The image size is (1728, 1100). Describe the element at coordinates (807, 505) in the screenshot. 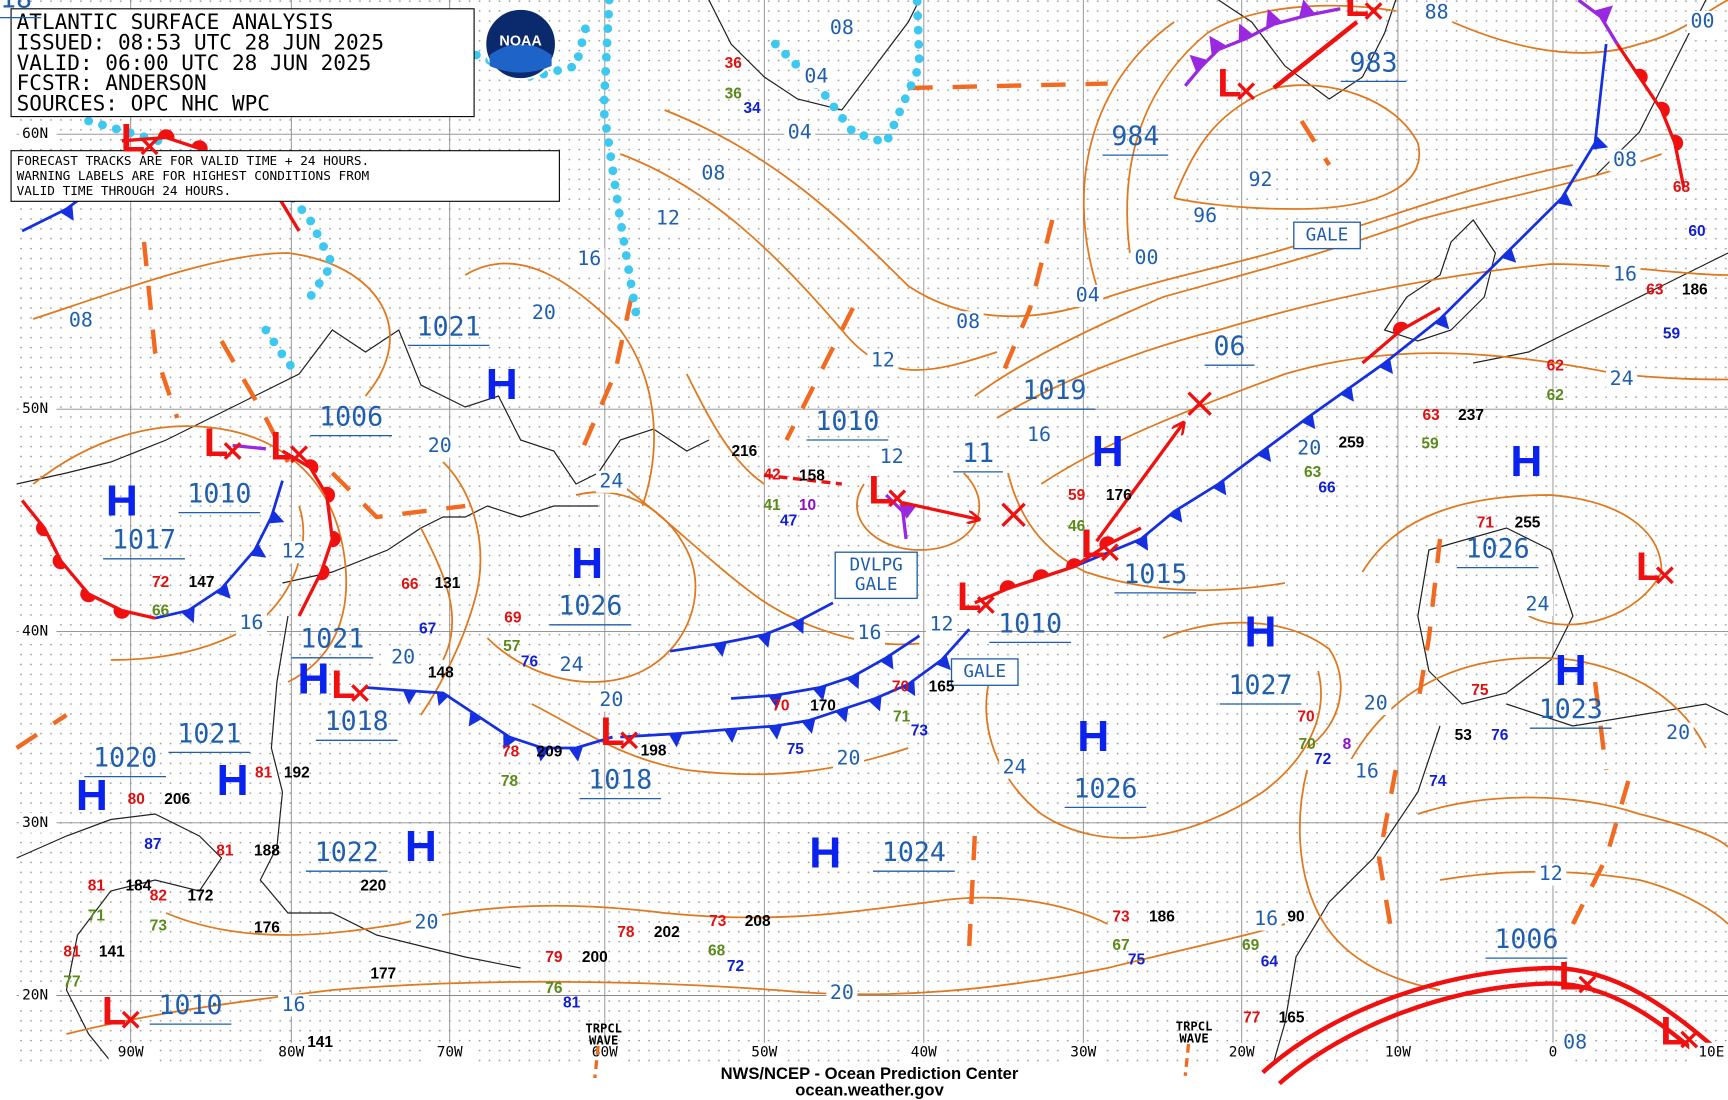

I see `station-value: 10` at that location.